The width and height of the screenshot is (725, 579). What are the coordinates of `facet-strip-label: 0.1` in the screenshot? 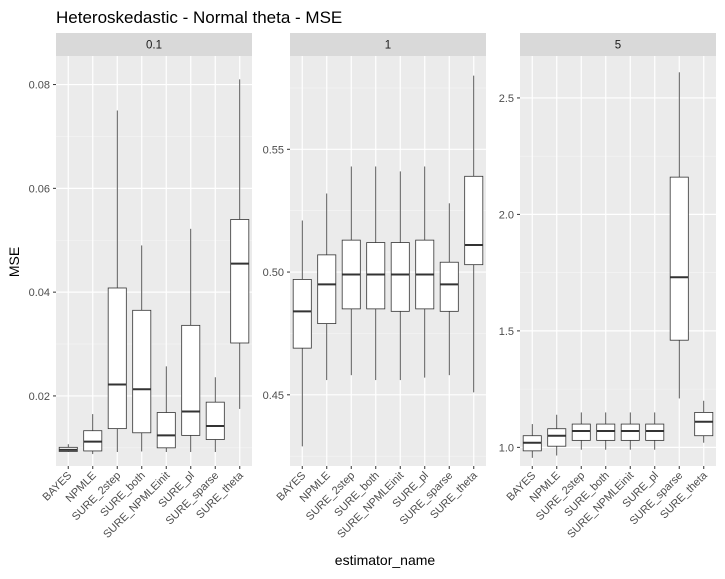 It's located at (154, 46).